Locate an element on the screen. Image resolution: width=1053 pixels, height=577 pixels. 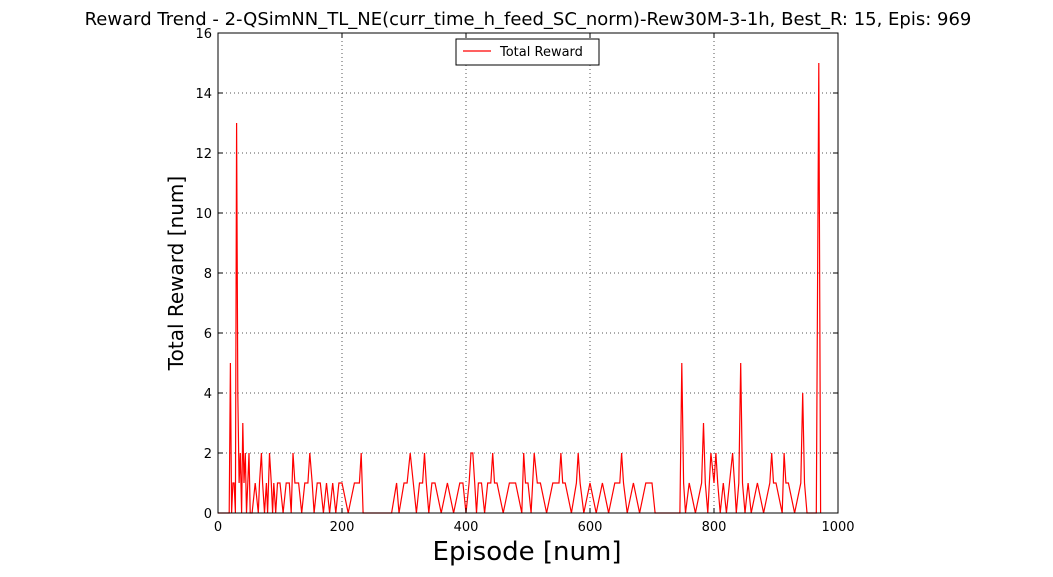
y-tick-label: 8 is located at coordinates (208, 274).